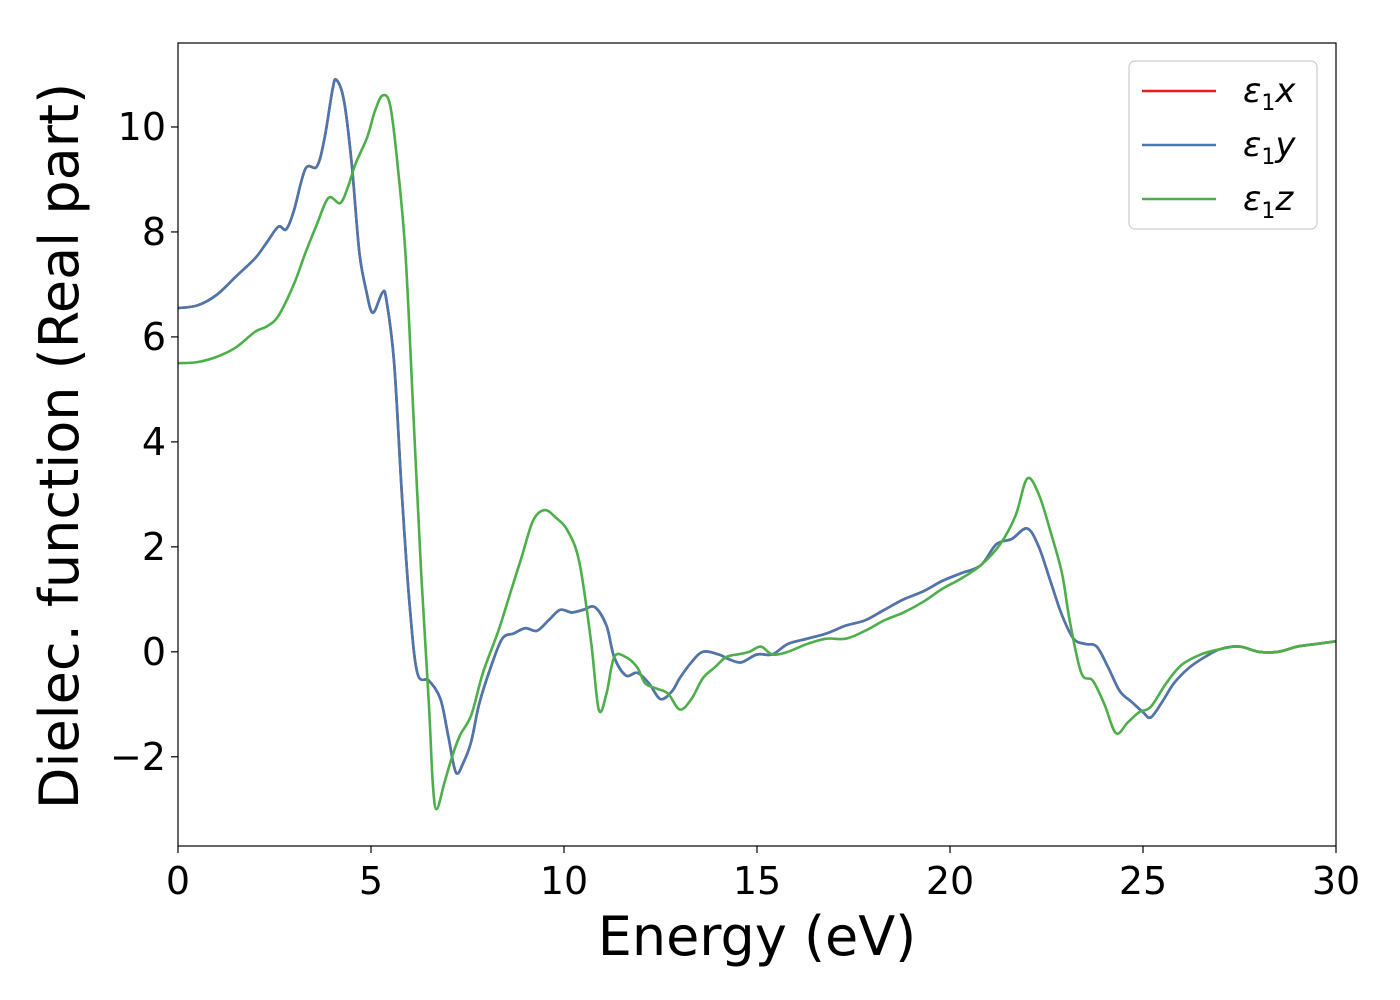  I want to click on y-tick-label: 2, so click(154, 547).